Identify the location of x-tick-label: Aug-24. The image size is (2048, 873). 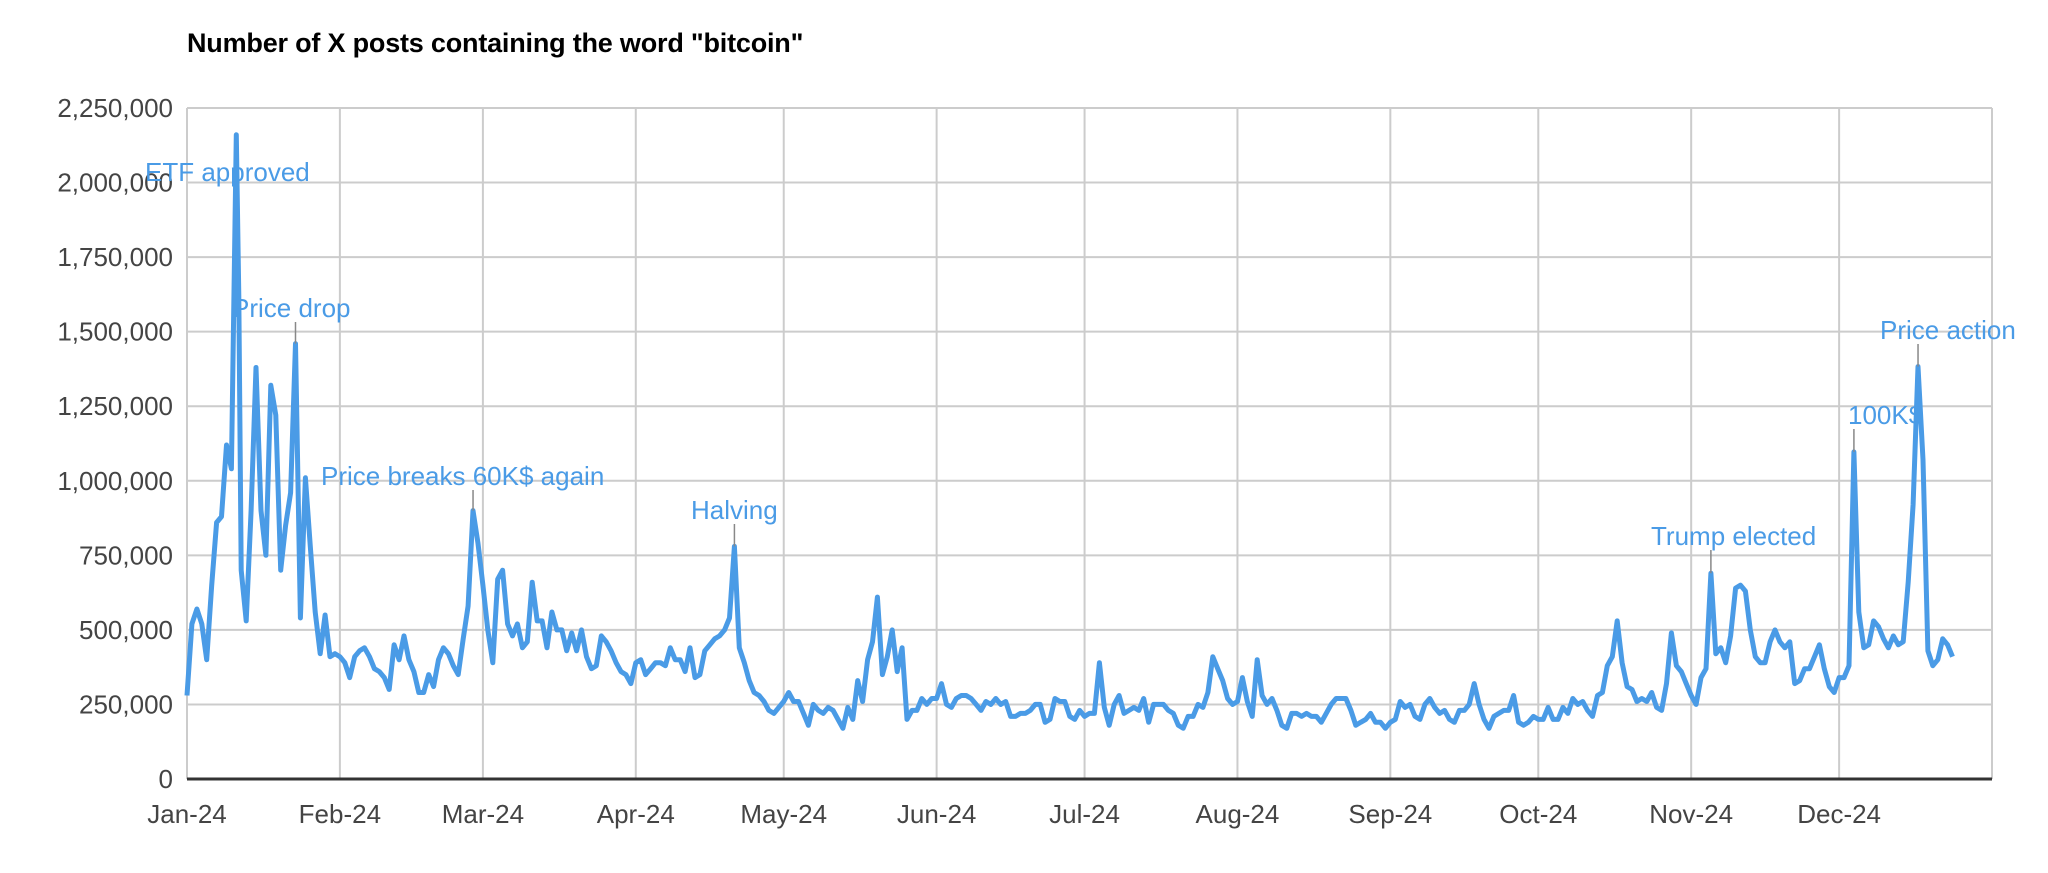
(1238, 814).